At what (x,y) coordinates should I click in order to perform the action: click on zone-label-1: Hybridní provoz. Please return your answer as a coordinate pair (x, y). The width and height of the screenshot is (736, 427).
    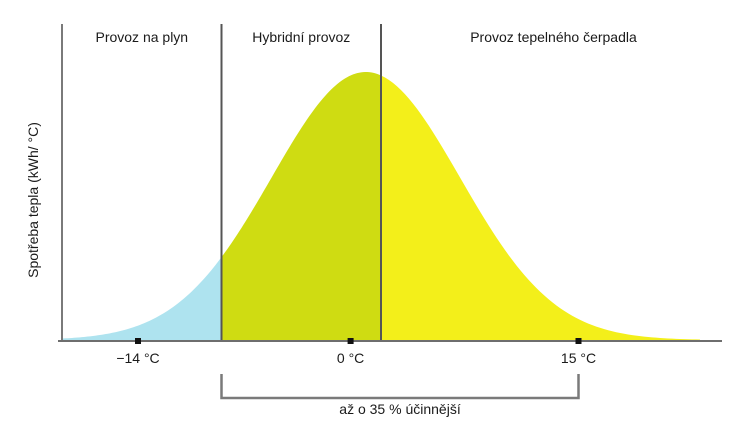
    Looking at the image, I should click on (301, 37).